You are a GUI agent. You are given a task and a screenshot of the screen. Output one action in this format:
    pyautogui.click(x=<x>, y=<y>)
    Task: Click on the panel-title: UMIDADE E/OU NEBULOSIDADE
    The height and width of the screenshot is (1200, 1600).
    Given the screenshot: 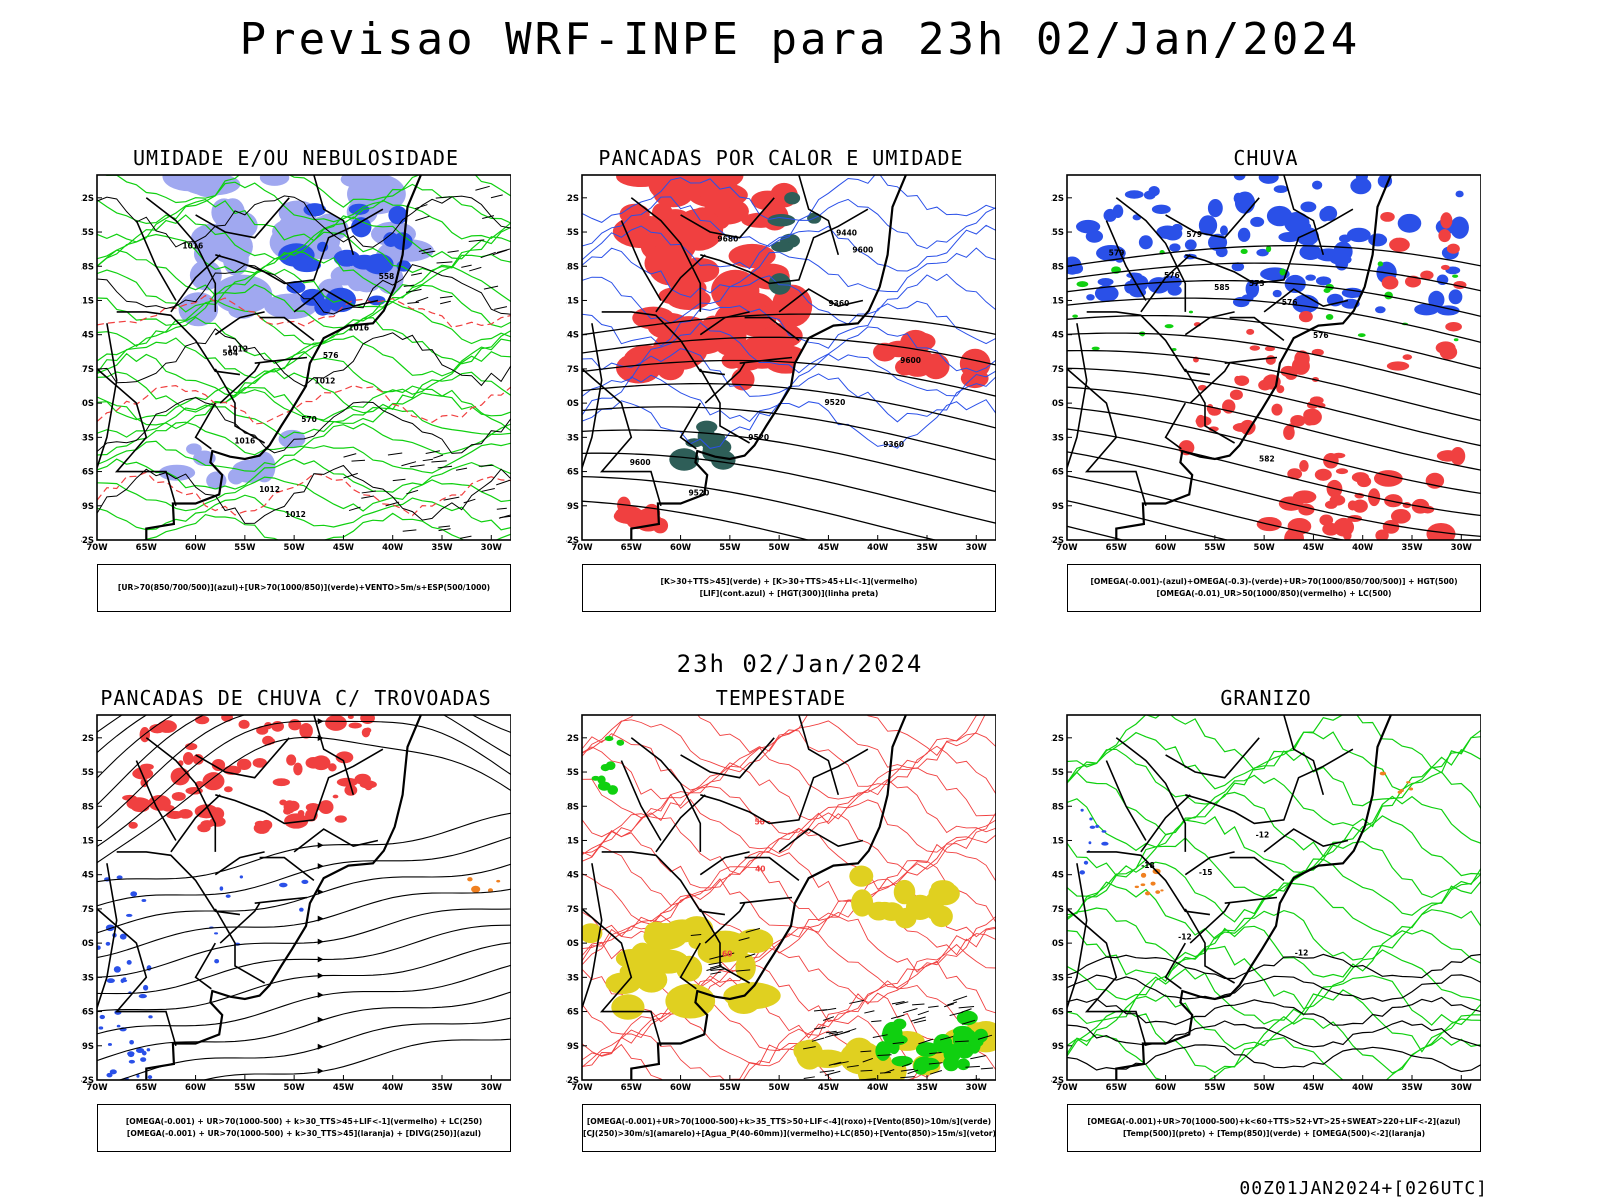 What is the action you would take?
    pyautogui.click(x=296, y=158)
    